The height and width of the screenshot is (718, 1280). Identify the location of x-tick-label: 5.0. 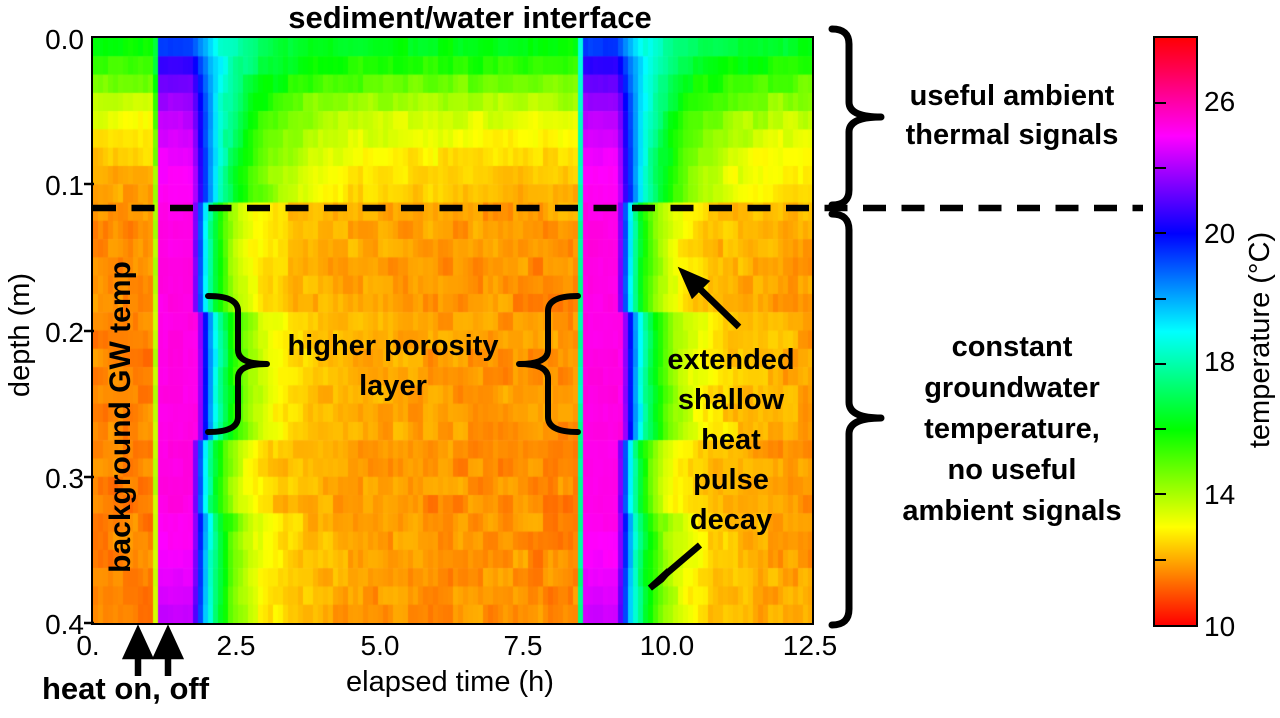
(380, 645).